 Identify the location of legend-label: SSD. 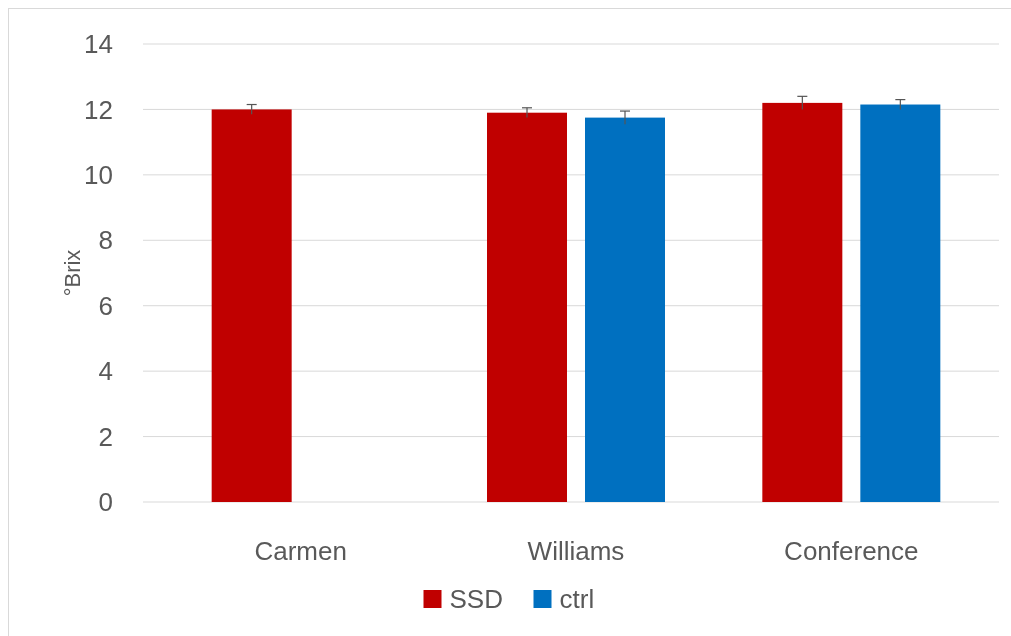
(476, 599).